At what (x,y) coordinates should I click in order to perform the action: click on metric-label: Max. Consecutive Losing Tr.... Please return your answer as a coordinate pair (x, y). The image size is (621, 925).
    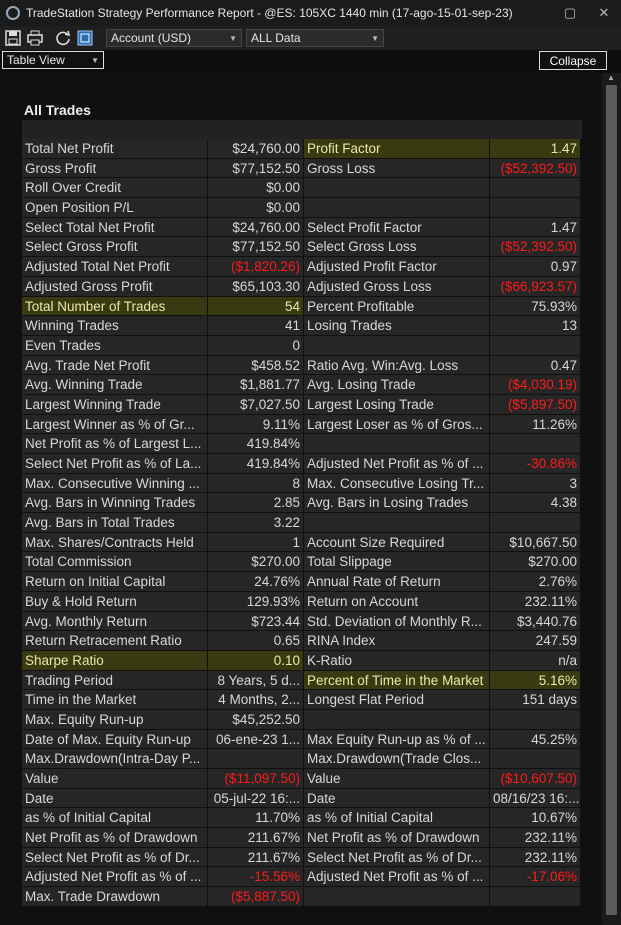
    Looking at the image, I should click on (396, 483).